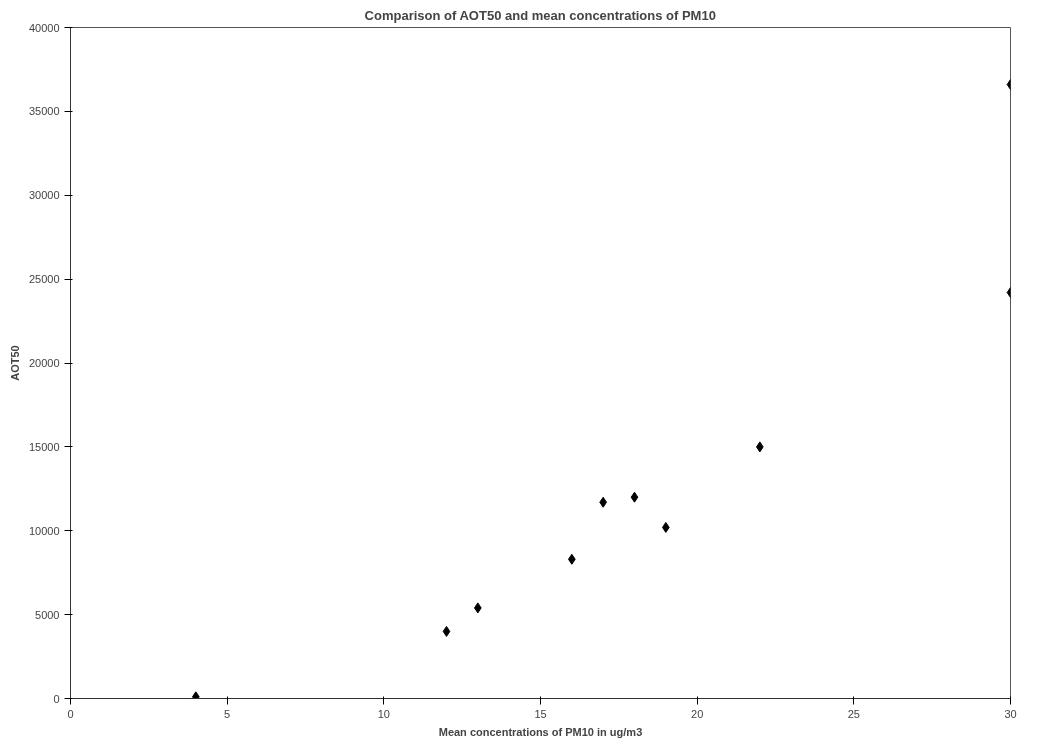 The width and height of the screenshot is (1056, 753). I want to click on y-tick-label: 25000, so click(44, 279).